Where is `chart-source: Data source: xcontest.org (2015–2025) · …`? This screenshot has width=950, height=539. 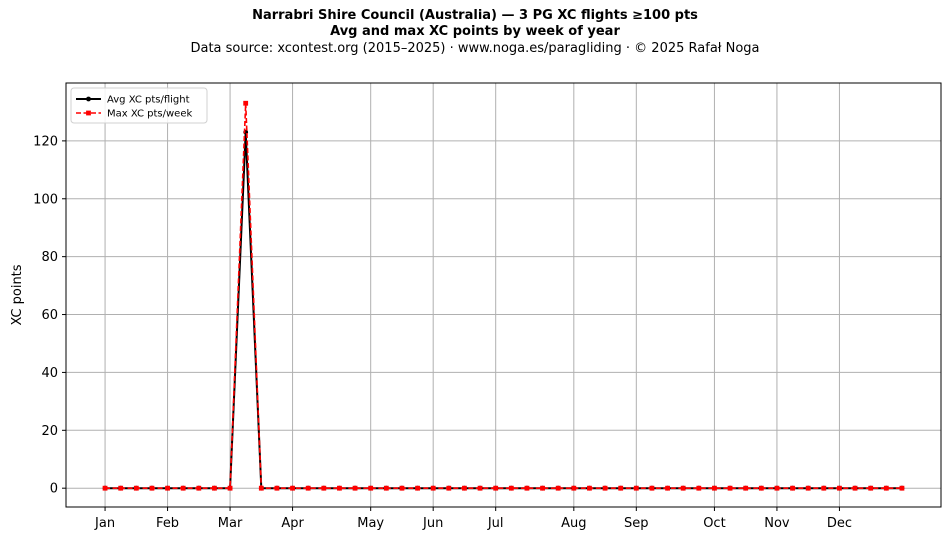 chart-source: Data source: xcontest.org (2015–2025) · … is located at coordinates (475, 48).